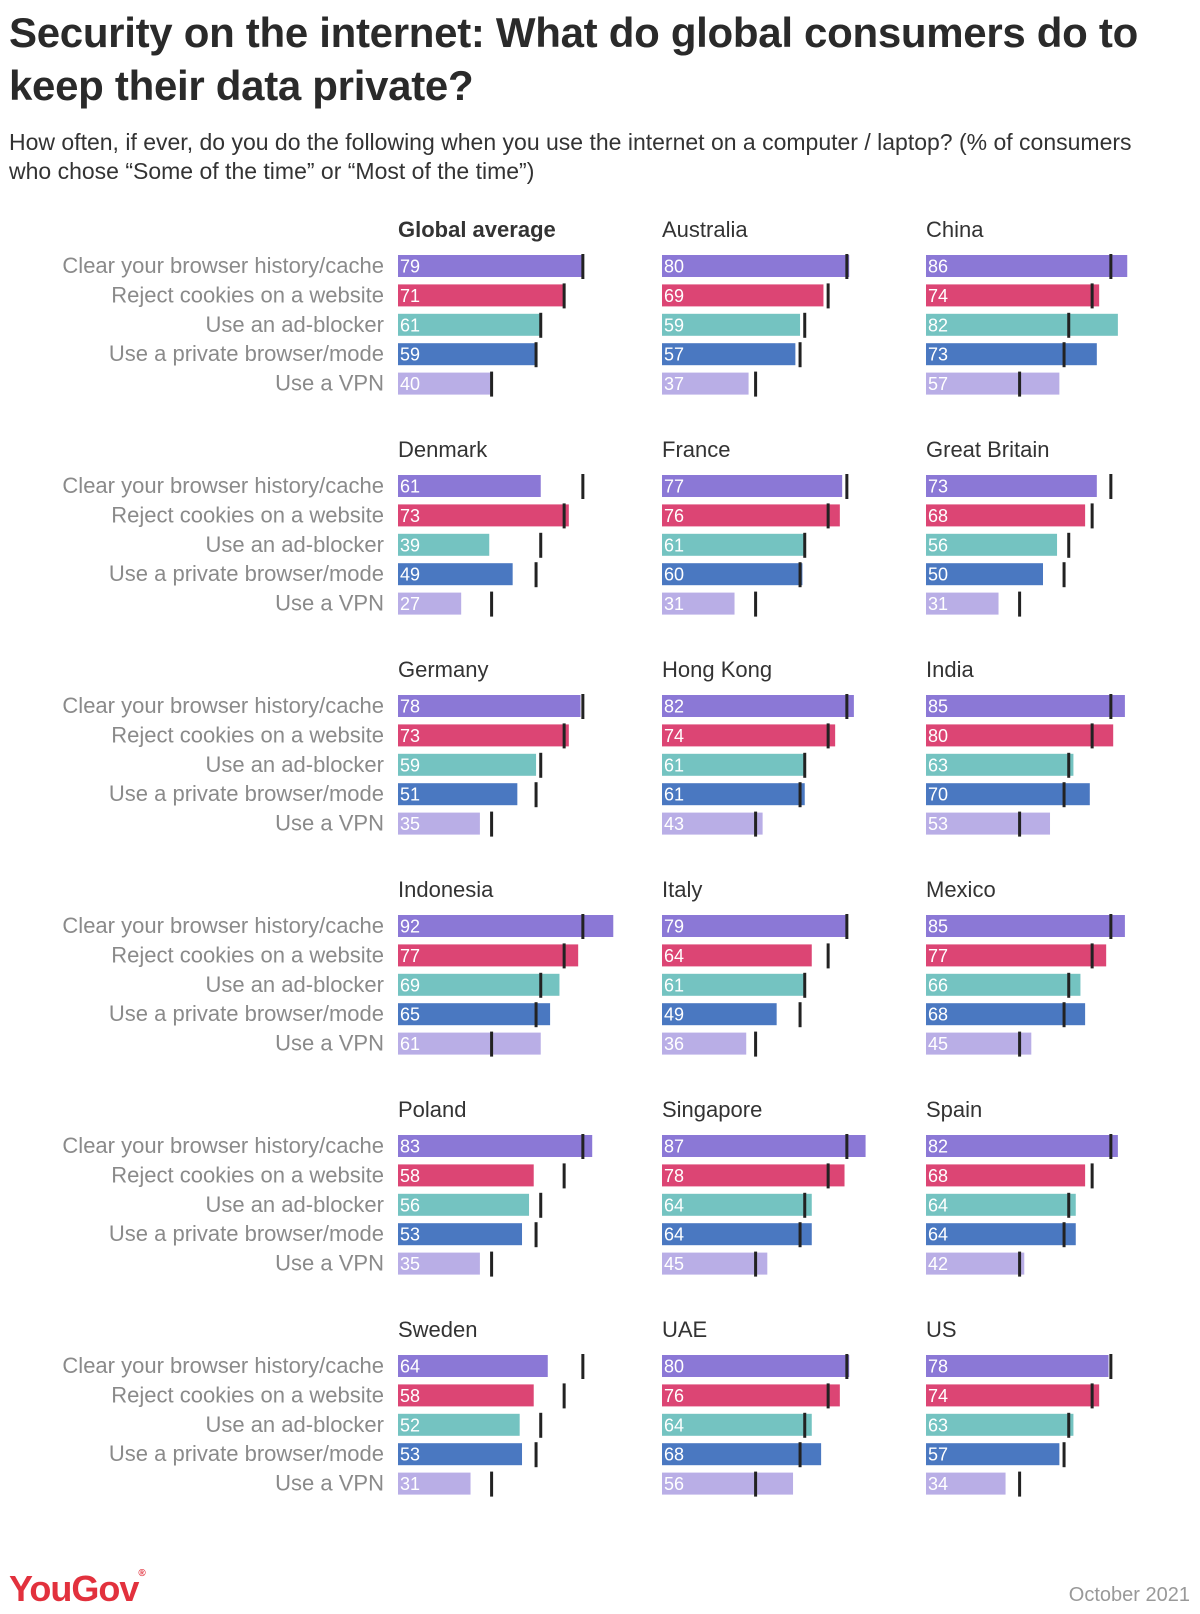 This screenshot has height=1614, width=1200. I want to click on bar-value-label: 34, so click(938, 1484).